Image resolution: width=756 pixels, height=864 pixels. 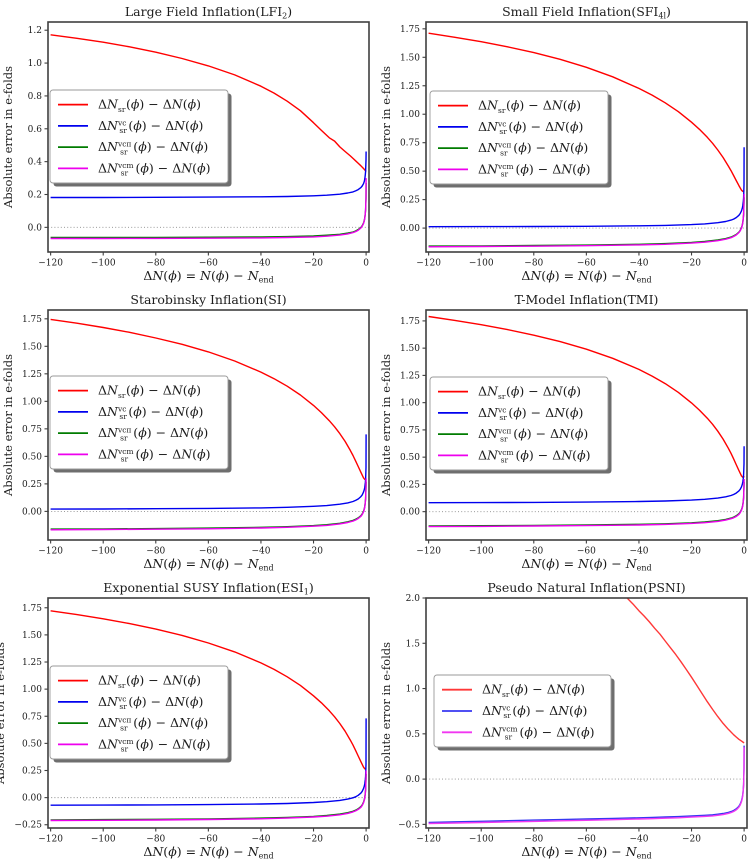 What do you see at coordinates (35, 196) in the screenshot?
I see `y-tick-label: 0.2` at bounding box center [35, 196].